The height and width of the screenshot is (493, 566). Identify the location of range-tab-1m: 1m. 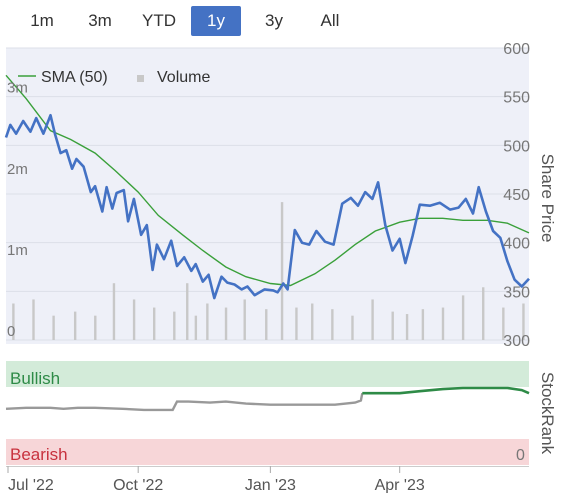
(42, 20).